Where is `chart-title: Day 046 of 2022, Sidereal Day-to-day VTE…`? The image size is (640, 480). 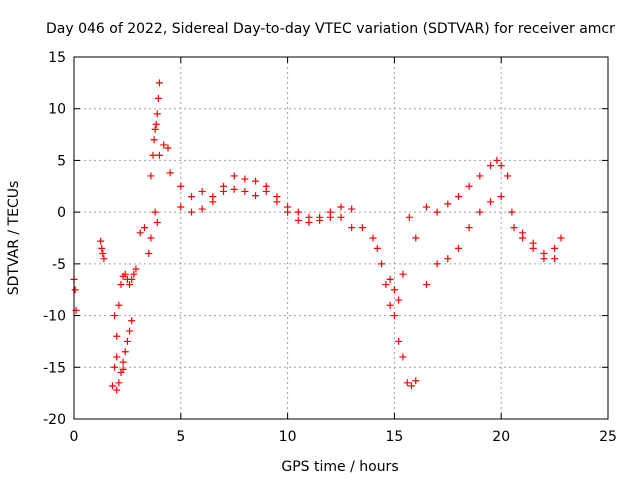
chart-title: Day 046 of 2022, Sidereal Day-to-day VTE… is located at coordinates (330, 29).